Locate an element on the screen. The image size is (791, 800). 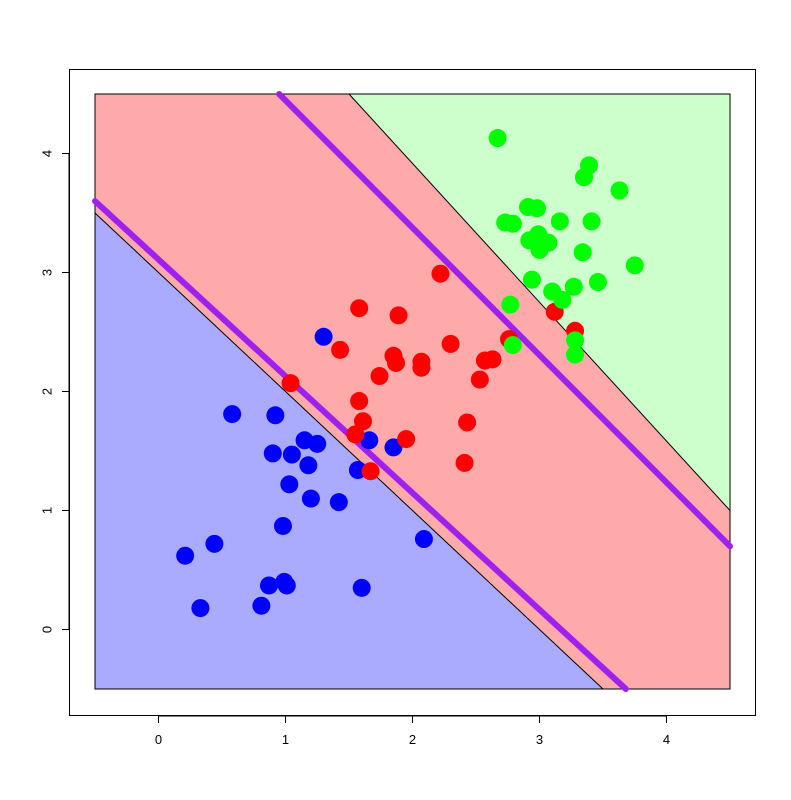
x-tick-label-4: 4 is located at coordinates (666, 739).